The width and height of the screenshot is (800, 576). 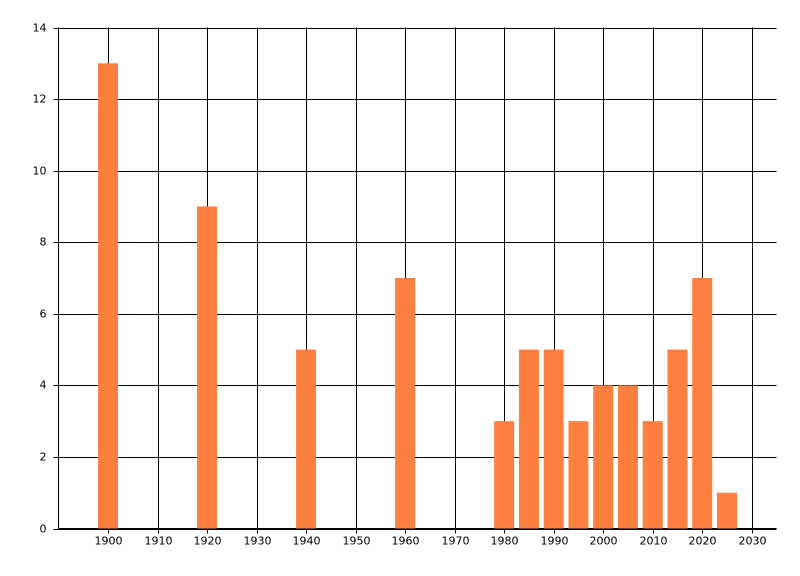 What do you see at coordinates (357, 541) in the screenshot?
I see `x-tick-label: 1950` at bounding box center [357, 541].